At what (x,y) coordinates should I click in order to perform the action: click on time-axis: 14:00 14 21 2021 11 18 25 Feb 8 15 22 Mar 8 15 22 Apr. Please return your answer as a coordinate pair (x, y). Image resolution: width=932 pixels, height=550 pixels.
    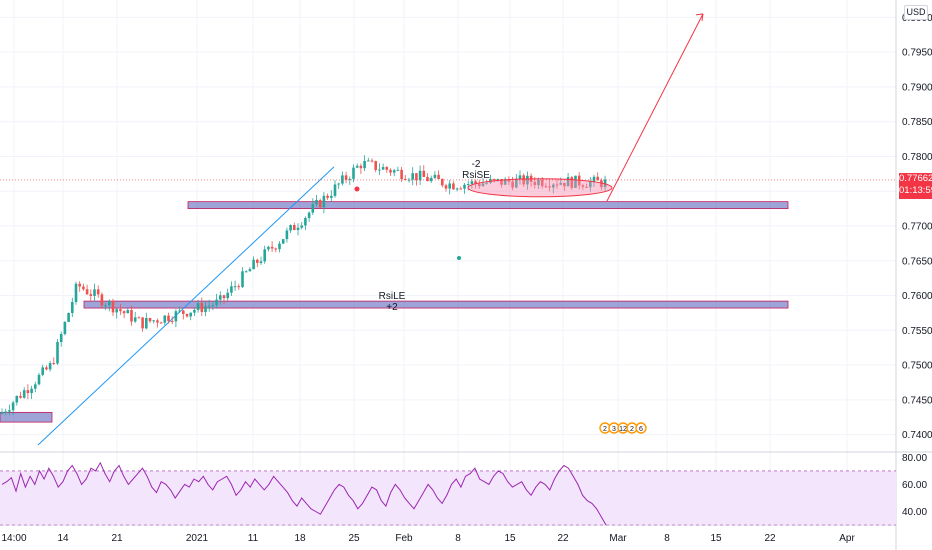
    Looking at the image, I should click on (428, 538).